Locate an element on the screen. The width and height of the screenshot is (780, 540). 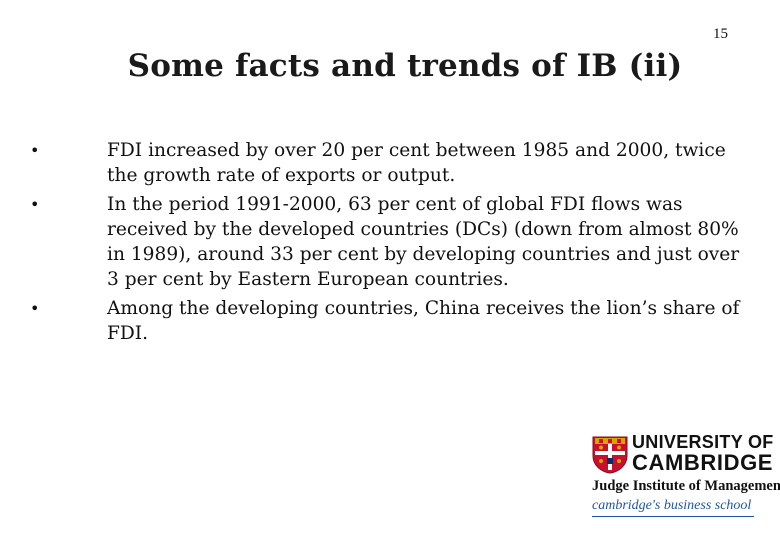
cambridge-shield-icon is located at coordinates (610, 455).